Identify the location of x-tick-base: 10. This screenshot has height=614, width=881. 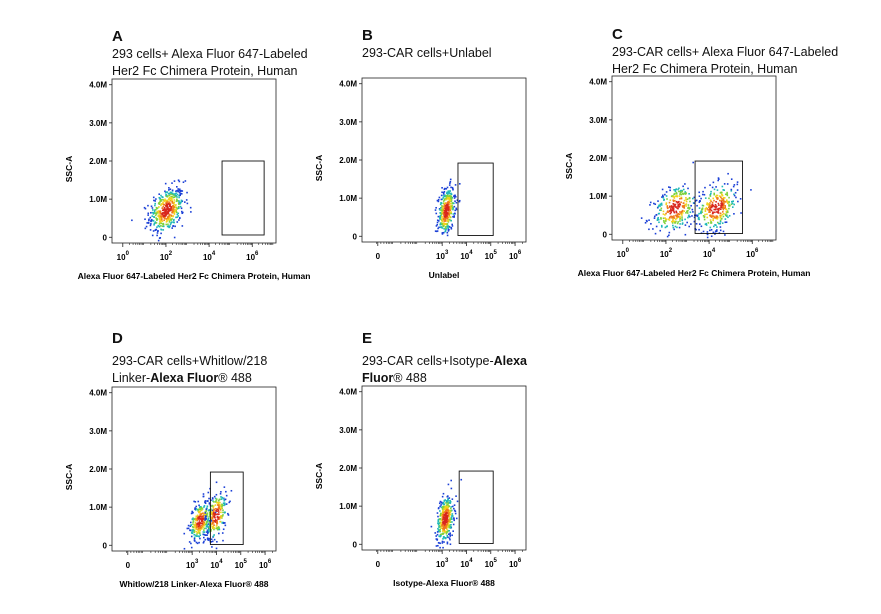
(121, 257).